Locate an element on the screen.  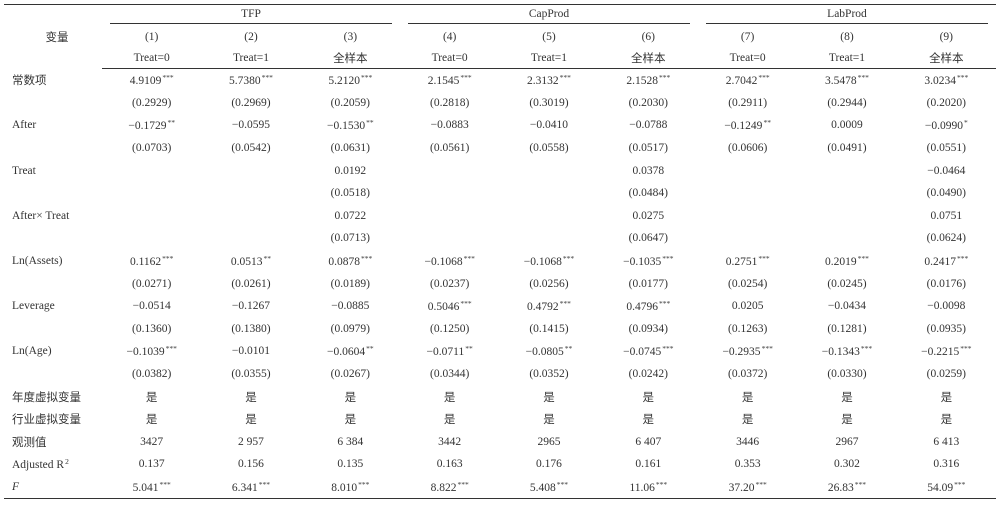
cell: (0.0237) is located at coordinates (449, 283).